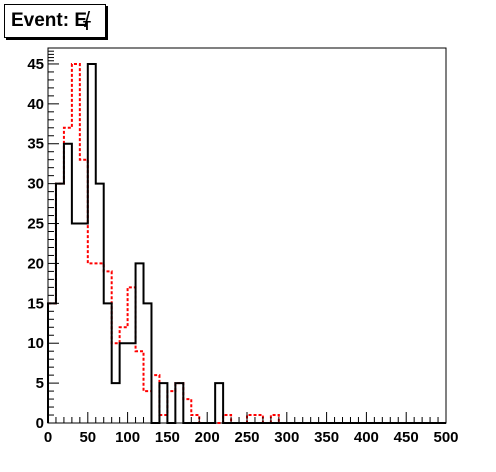  Describe the element at coordinates (406, 437) in the screenshot. I see `x-tick-label: 450` at that location.